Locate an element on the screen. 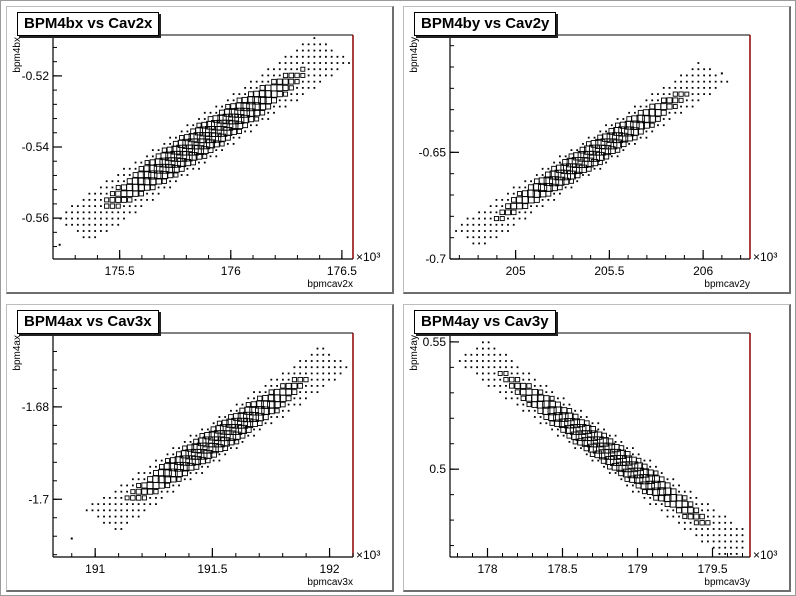  x-axis-title: bpmcav2x is located at coordinates (330, 284).